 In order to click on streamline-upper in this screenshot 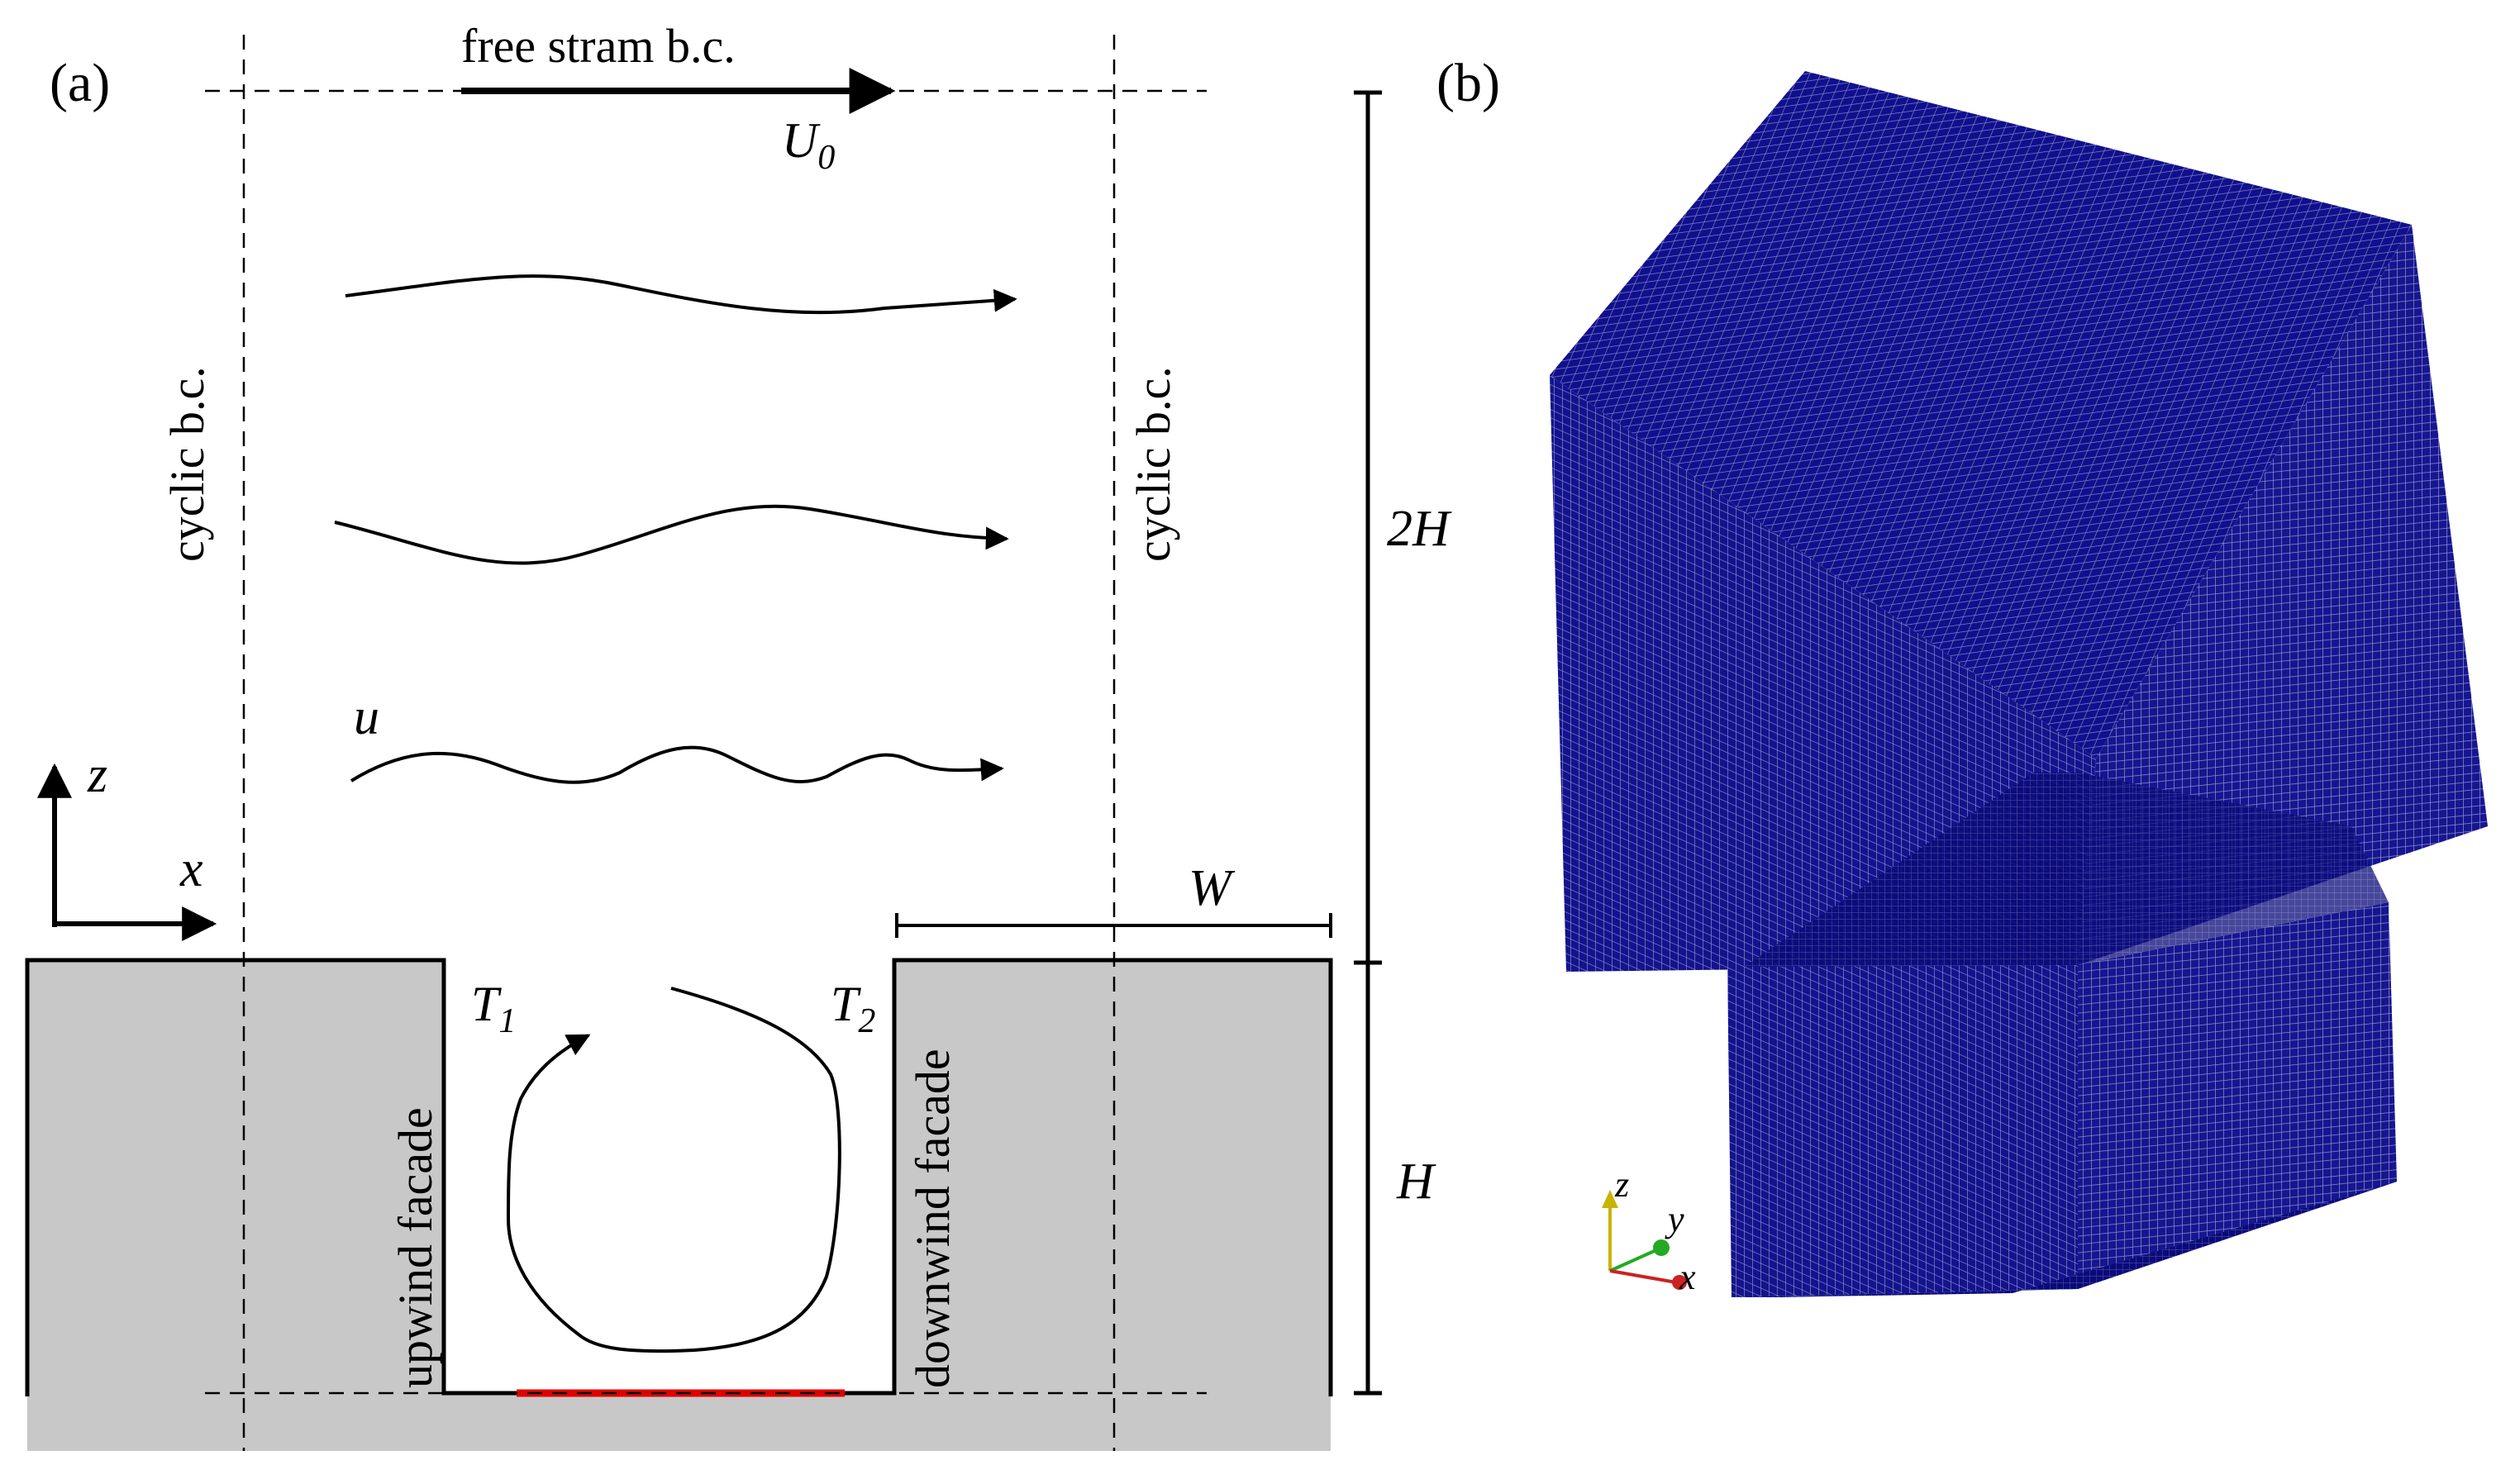, I will do `click(681, 295)`.